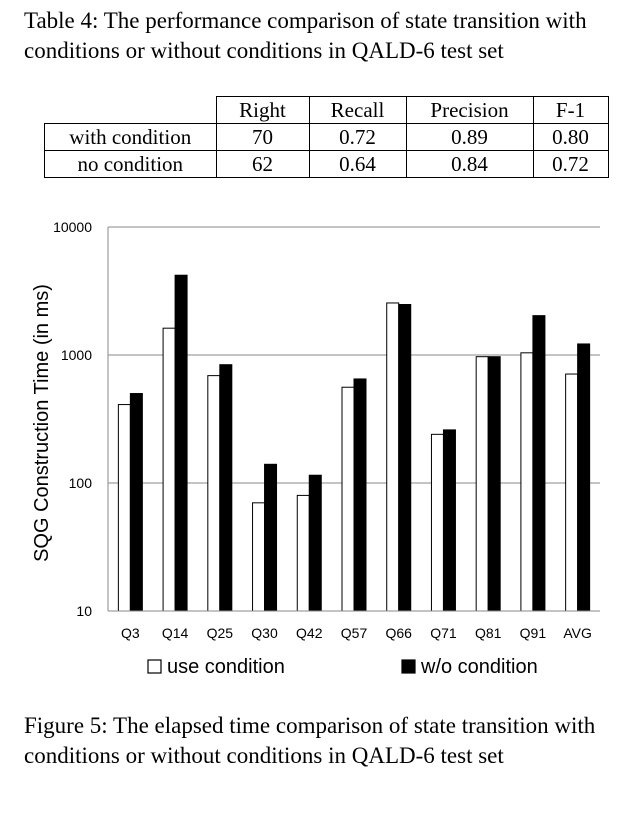  Describe the element at coordinates (488, 633) in the screenshot. I see `x-tick-label: Q81` at that location.